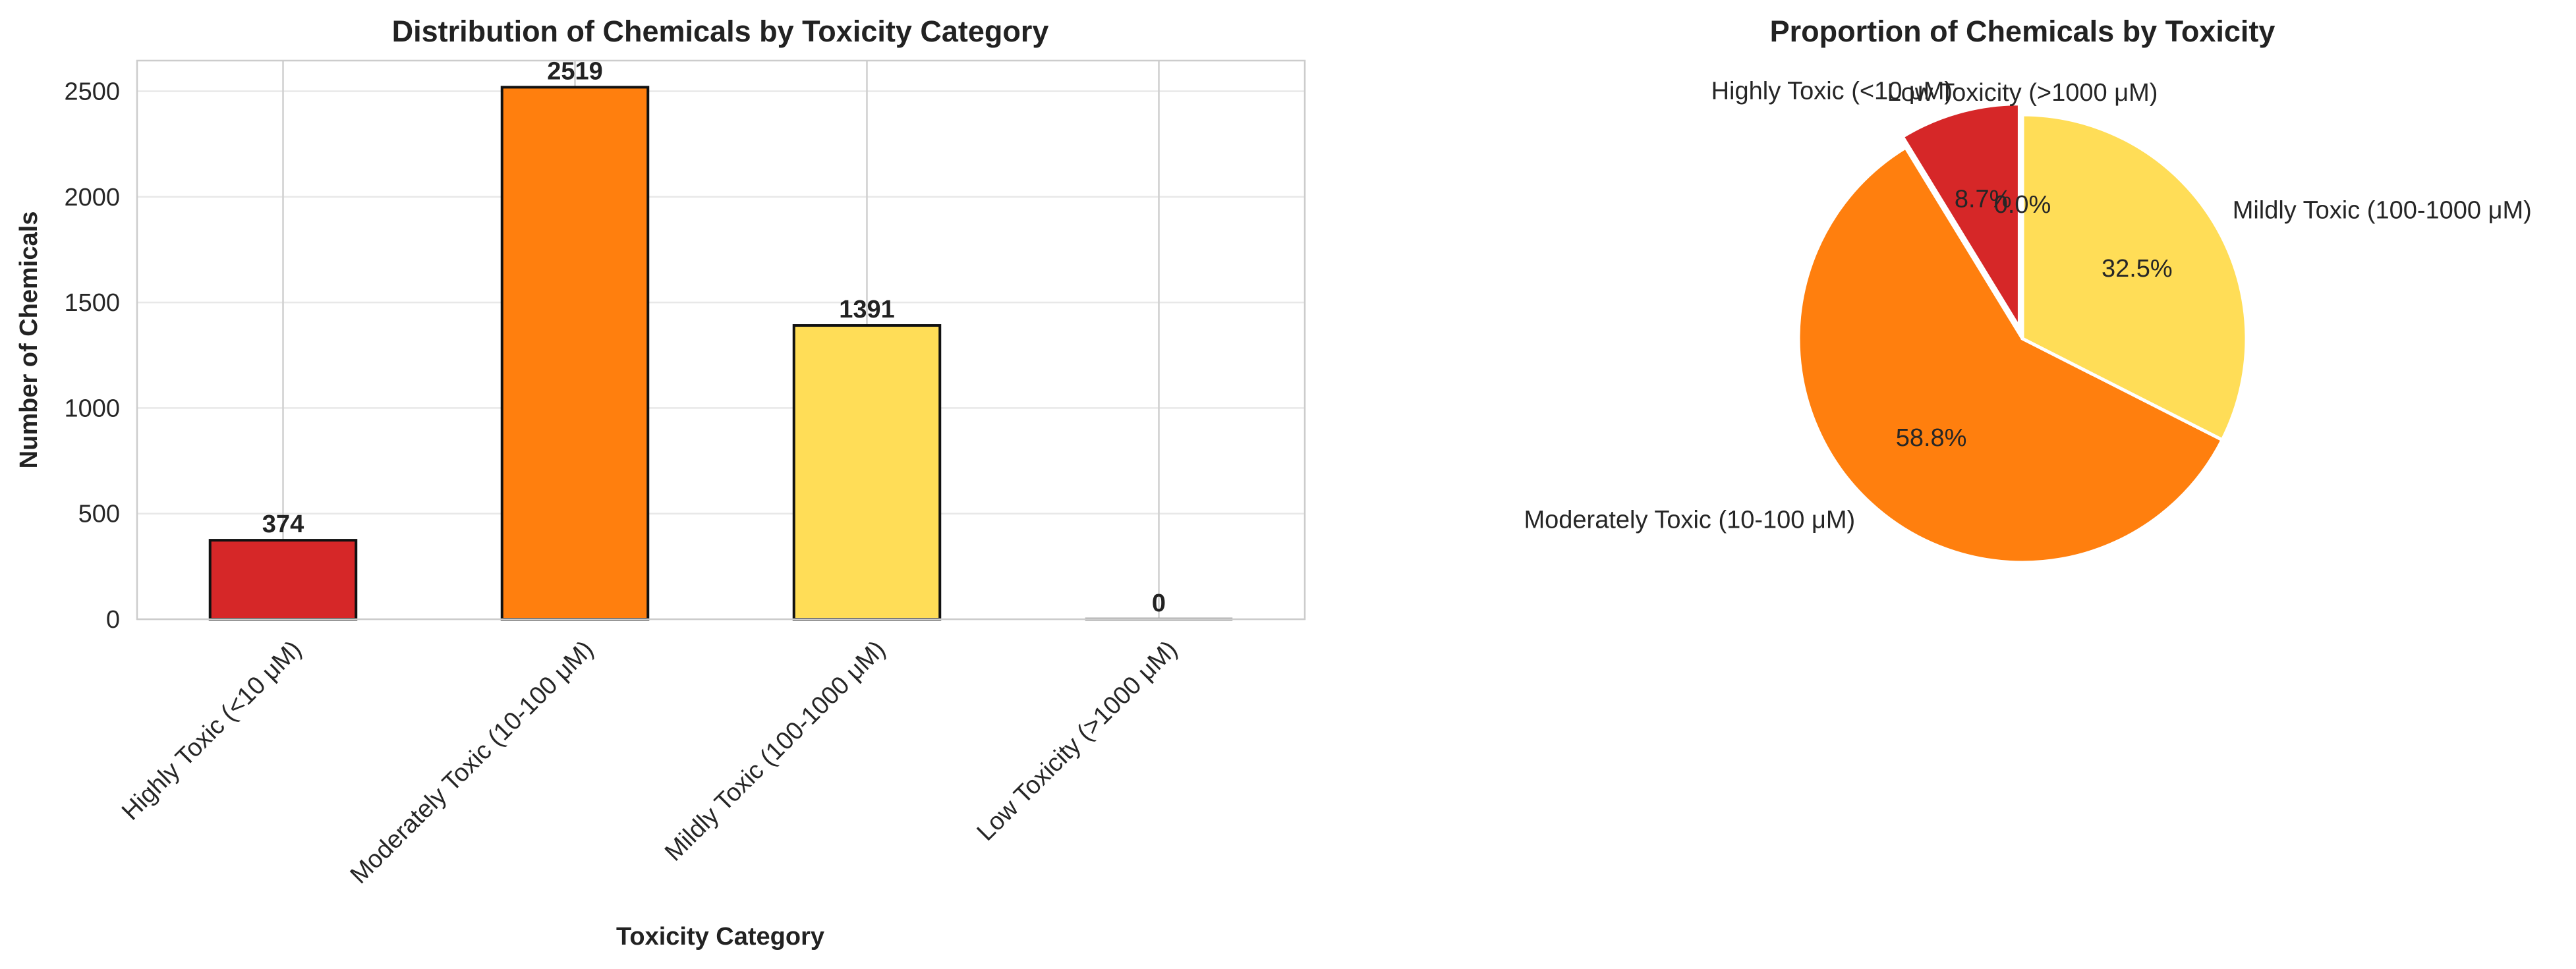 The image size is (2576, 969). I want to click on x-tick-label: Highly Toxic (<10 μM), so click(212, 731).